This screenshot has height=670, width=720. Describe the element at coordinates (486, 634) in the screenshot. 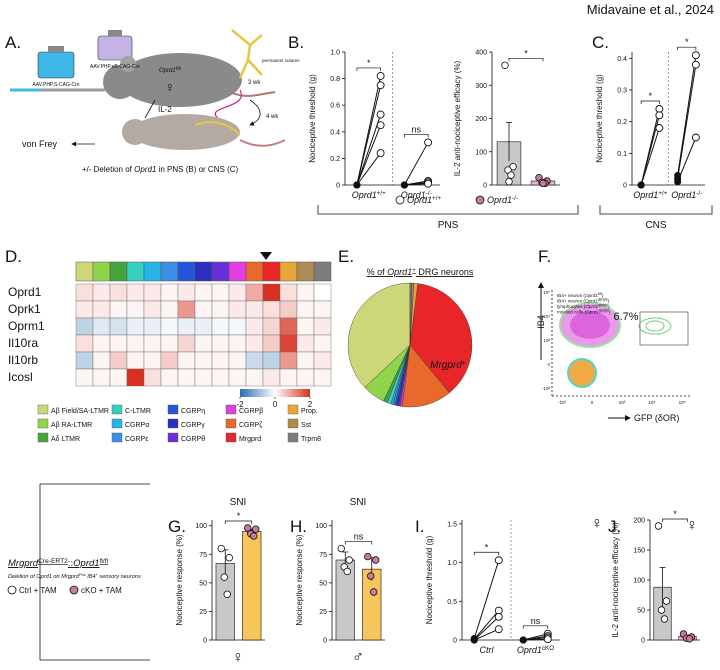

I see `pair-line` at that location.